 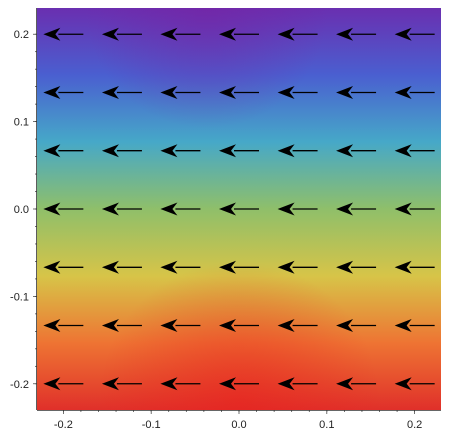 What do you see at coordinates (21, 35) in the screenshot?
I see `y-tick-label: 0.2` at bounding box center [21, 35].